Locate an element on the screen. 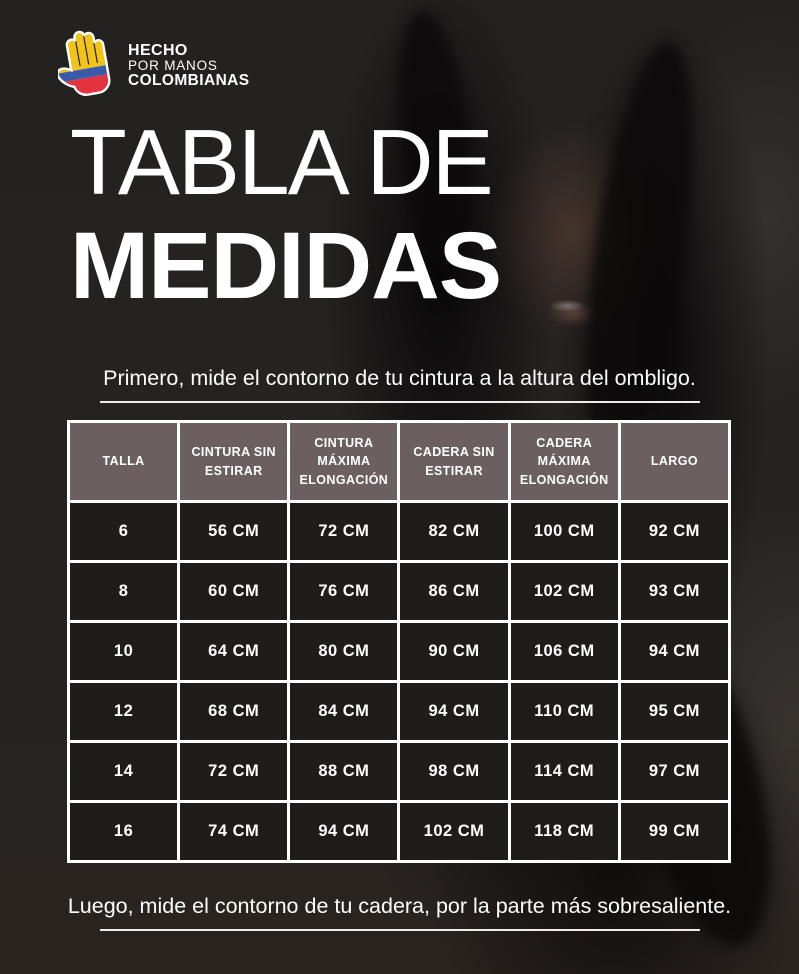 This screenshot has width=799, height=974. cell-value: 97 CM is located at coordinates (674, 771).